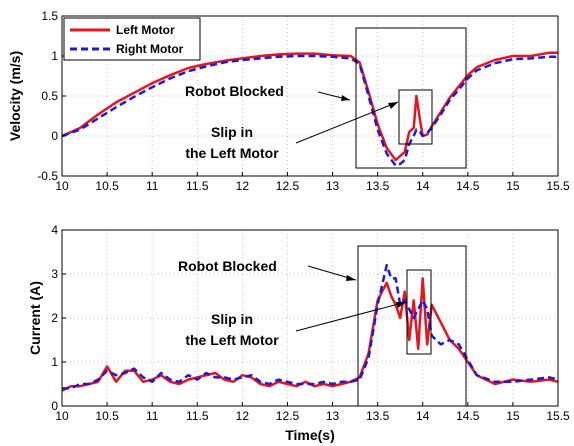  I want to click on current-x-tick-label: 13.5, so click(378, 416).